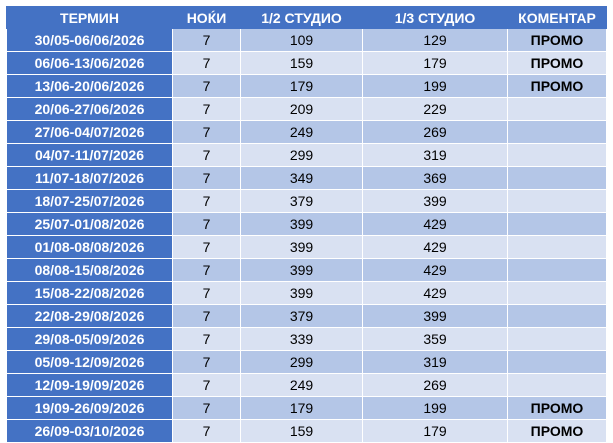 Image resolution: width=613 pixels, height=443 pixels. Describe the element at coordinates (89, 155) in the screenshot. I see `cell-term: 04/07-11/07/2026` at that location.